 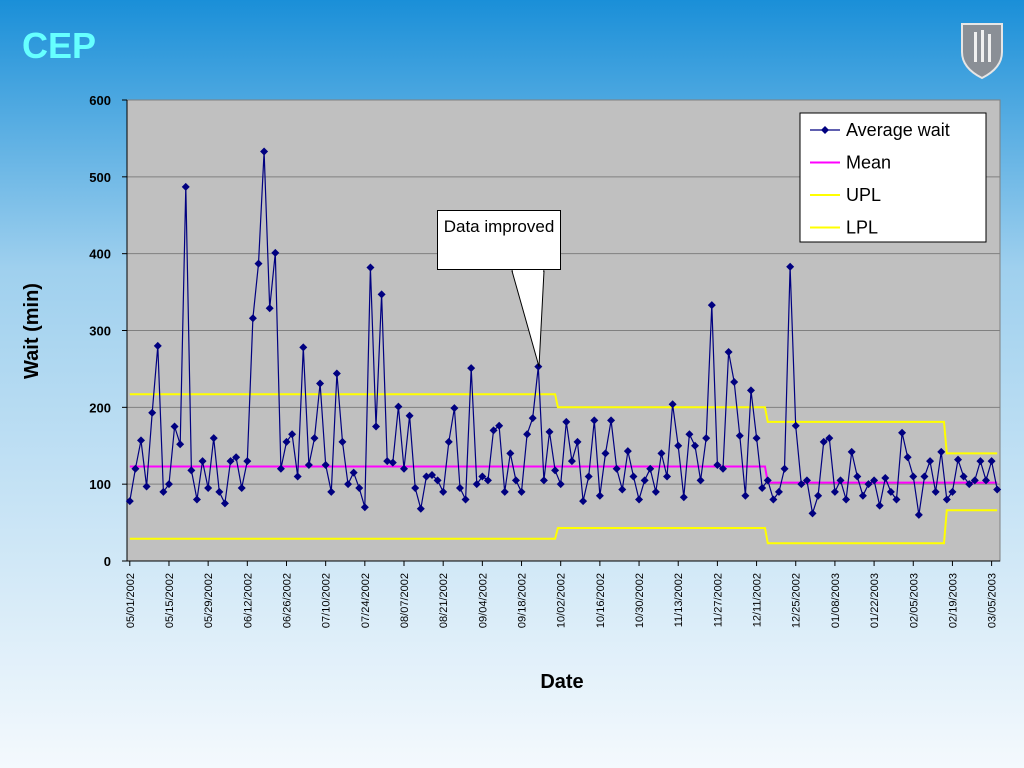 I want to click on x-tick-label: 03/05/2003, so click(x=993, y=600).